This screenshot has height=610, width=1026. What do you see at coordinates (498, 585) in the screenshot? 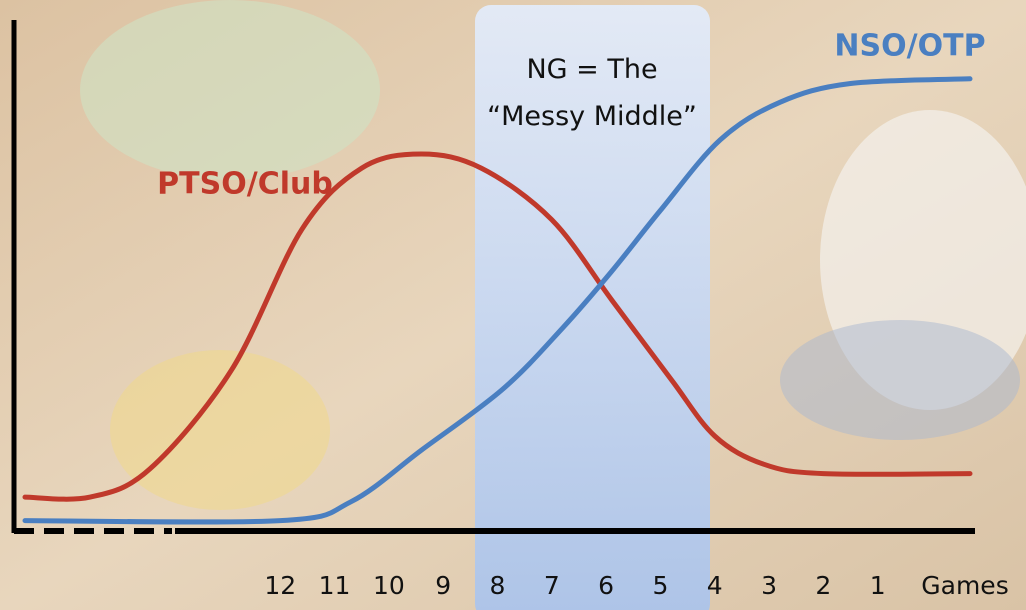
I see `x-tick-label: 8` at bounding box center [498, 585].